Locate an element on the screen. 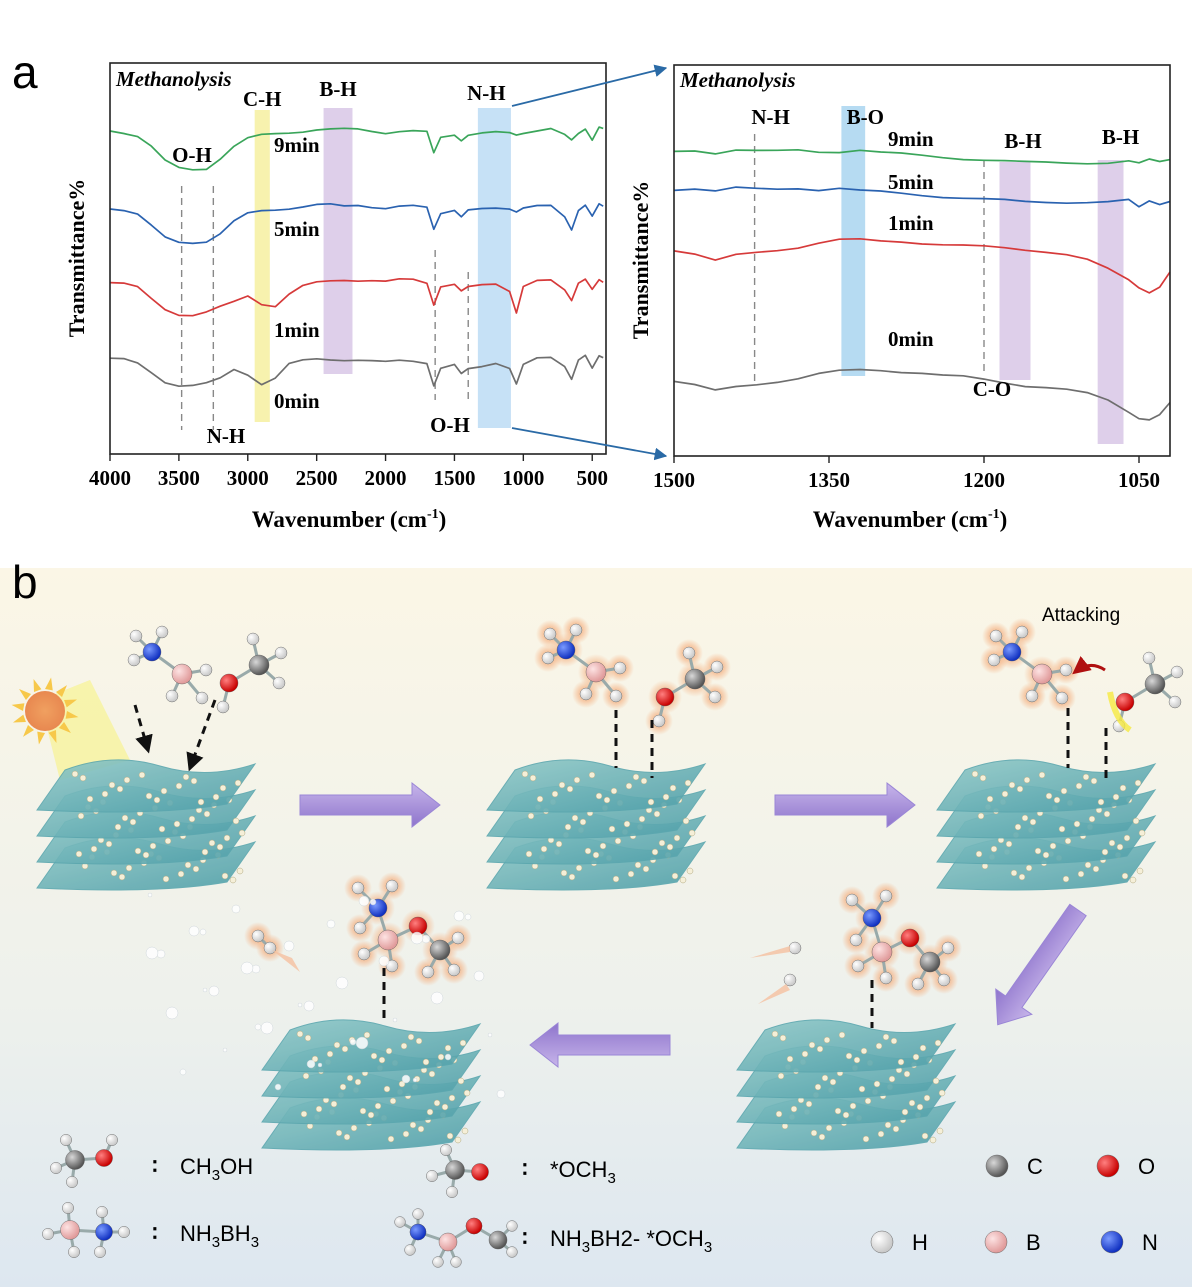 Image resolution: width=1192 pixels, height=1287 pixels. x-tick-label: 1350 is located at coordinates (829, 480).